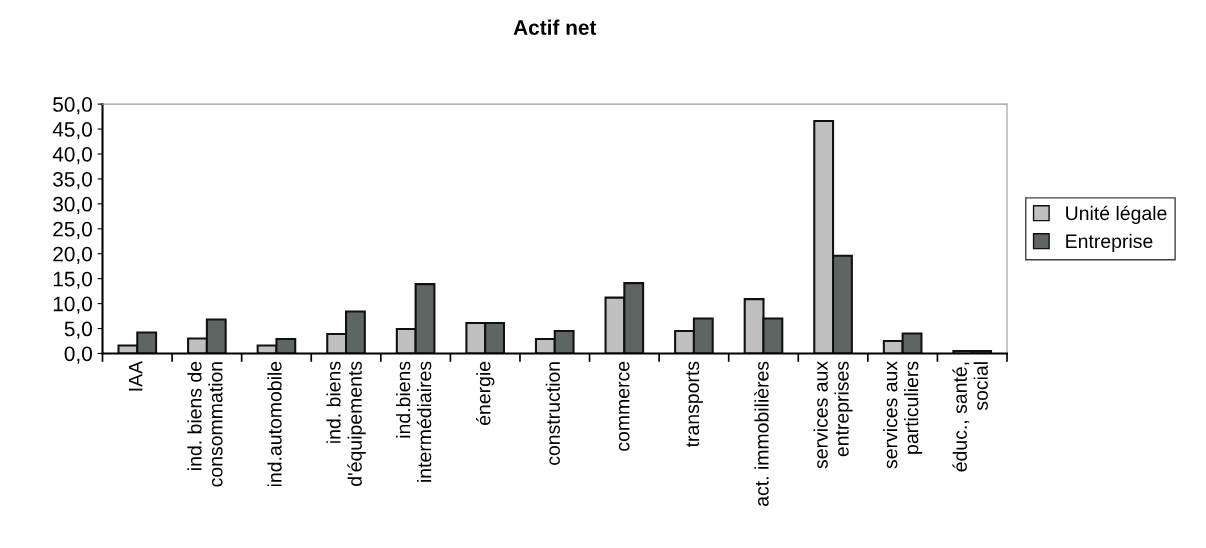 This screenshot has width=1206, height=548. Describe the element at coordinates (72, 305) in the screenshot. I see `y-tick-label: 10,0` at that location.